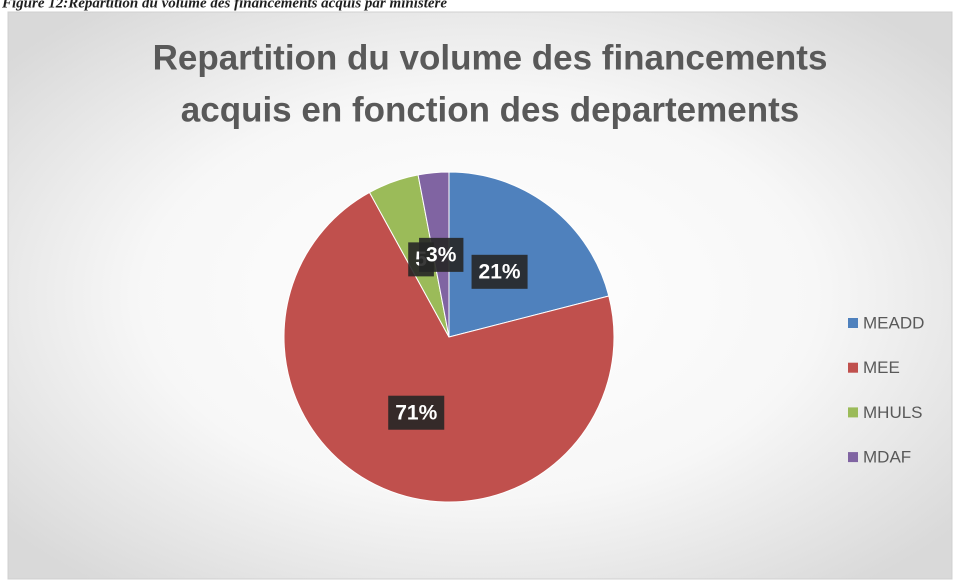 Image resolution: width=954 pixels, height=580 pixels. I want to click on data-label-text: 3%, so click(441, 254).